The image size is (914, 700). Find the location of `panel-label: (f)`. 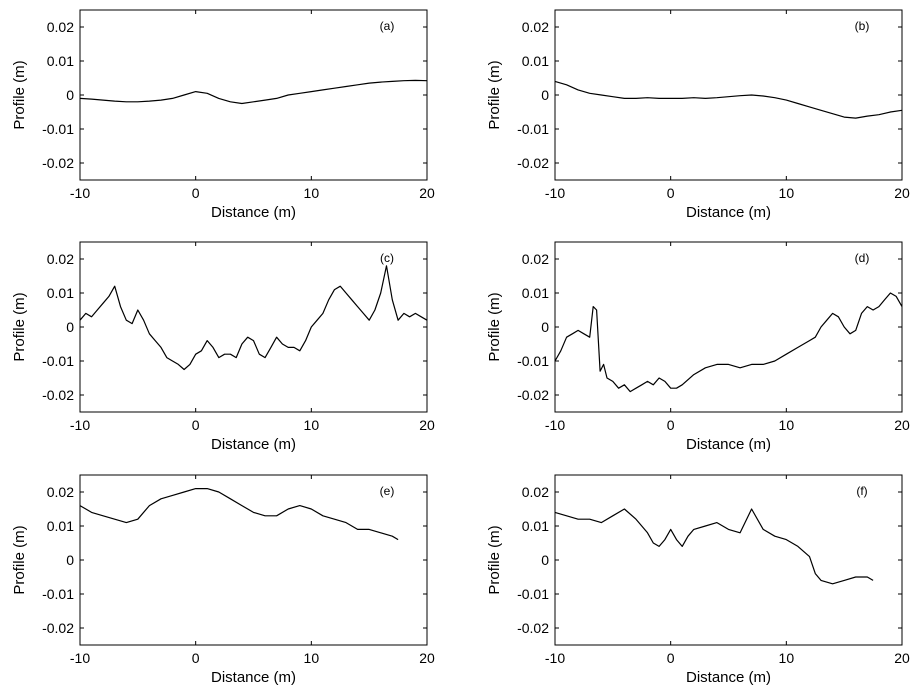

panel-label: (f) is located at coordinates (861, 491).